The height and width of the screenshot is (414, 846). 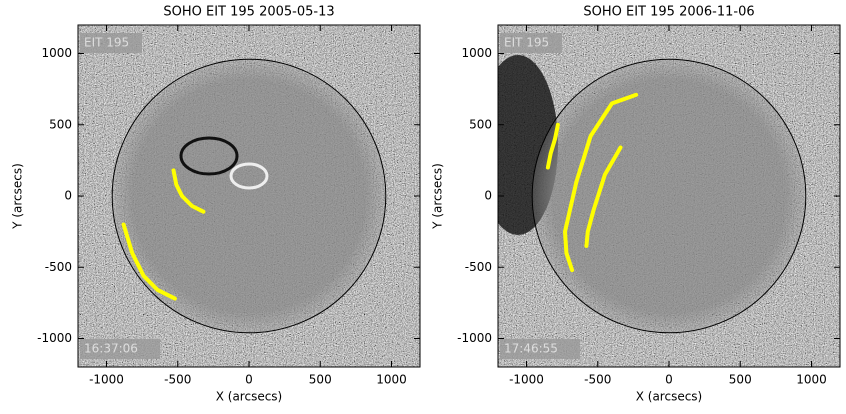 I want to click on time-label: 17:46:55, so click(x=531, y=349).